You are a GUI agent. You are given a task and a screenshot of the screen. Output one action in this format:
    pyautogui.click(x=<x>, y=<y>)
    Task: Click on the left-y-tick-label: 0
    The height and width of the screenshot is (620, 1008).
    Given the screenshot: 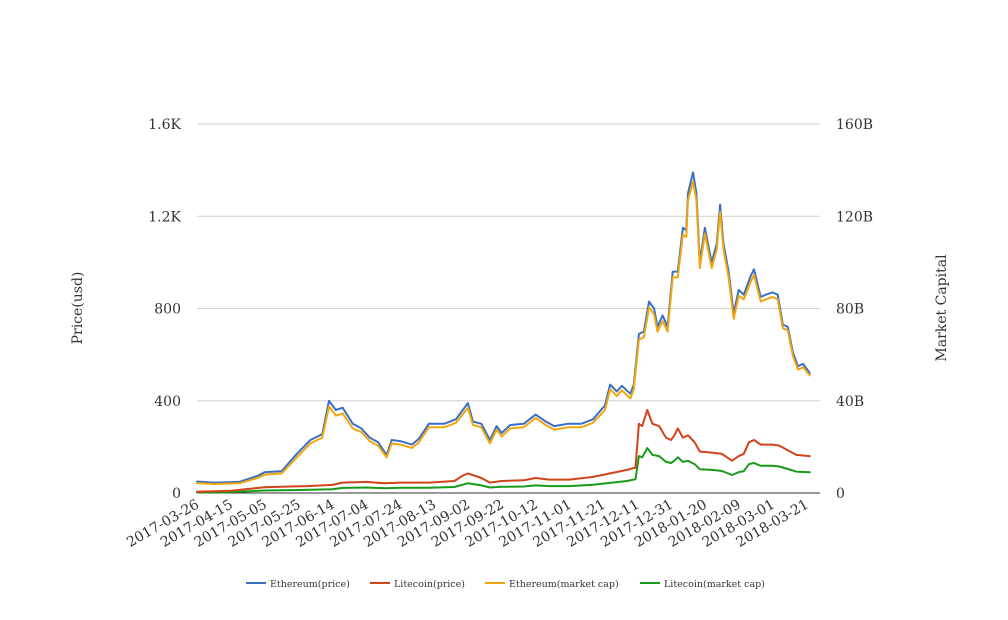 What is the action you would take?
    pyautogui.click(x=176, y=494)
    